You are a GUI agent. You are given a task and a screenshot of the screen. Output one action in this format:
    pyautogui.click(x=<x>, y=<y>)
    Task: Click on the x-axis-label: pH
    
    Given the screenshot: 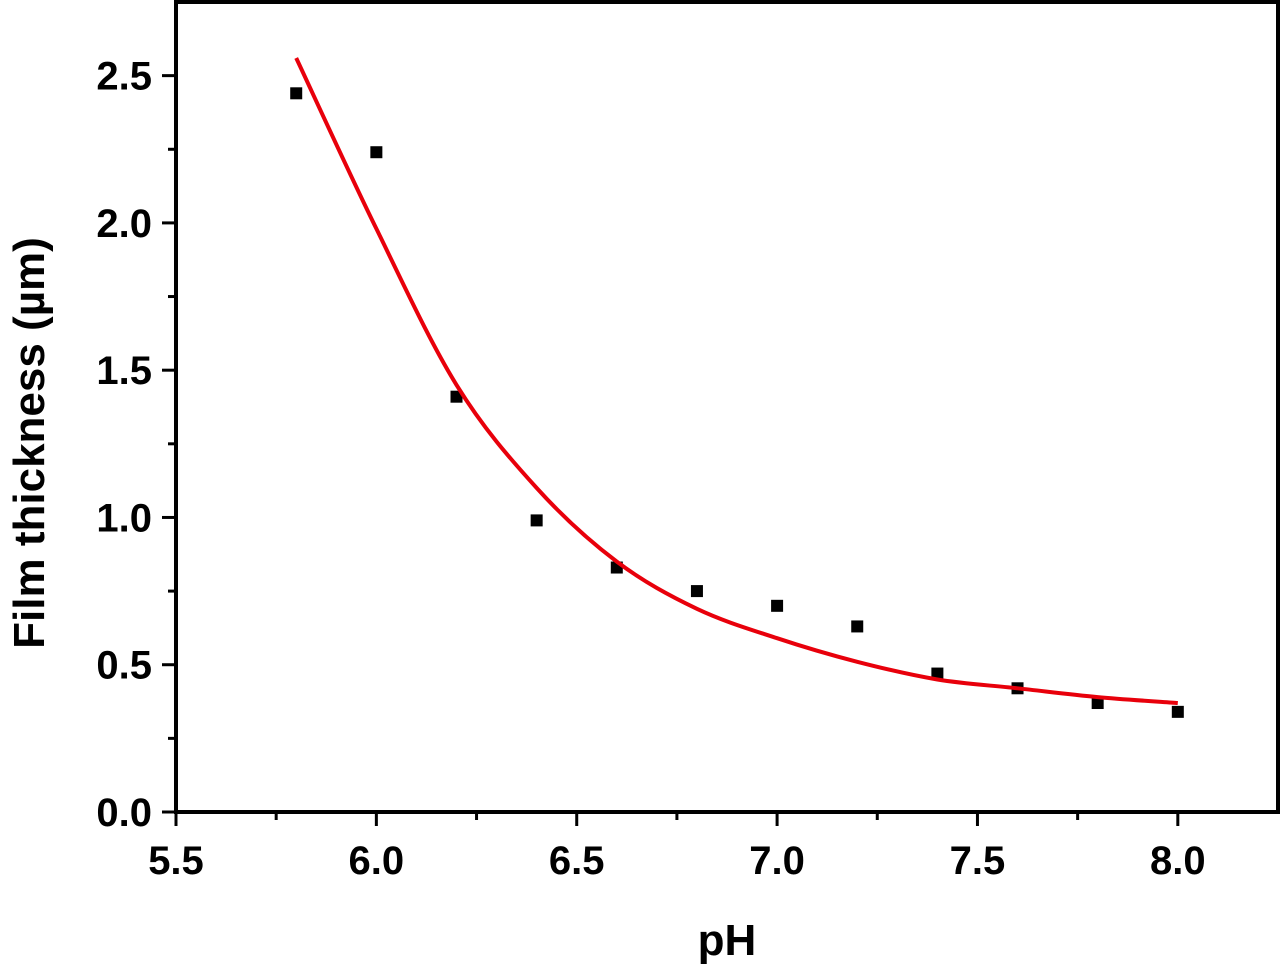 What is the action you would take?
    pyautogui.click(x=727, y=940)
    